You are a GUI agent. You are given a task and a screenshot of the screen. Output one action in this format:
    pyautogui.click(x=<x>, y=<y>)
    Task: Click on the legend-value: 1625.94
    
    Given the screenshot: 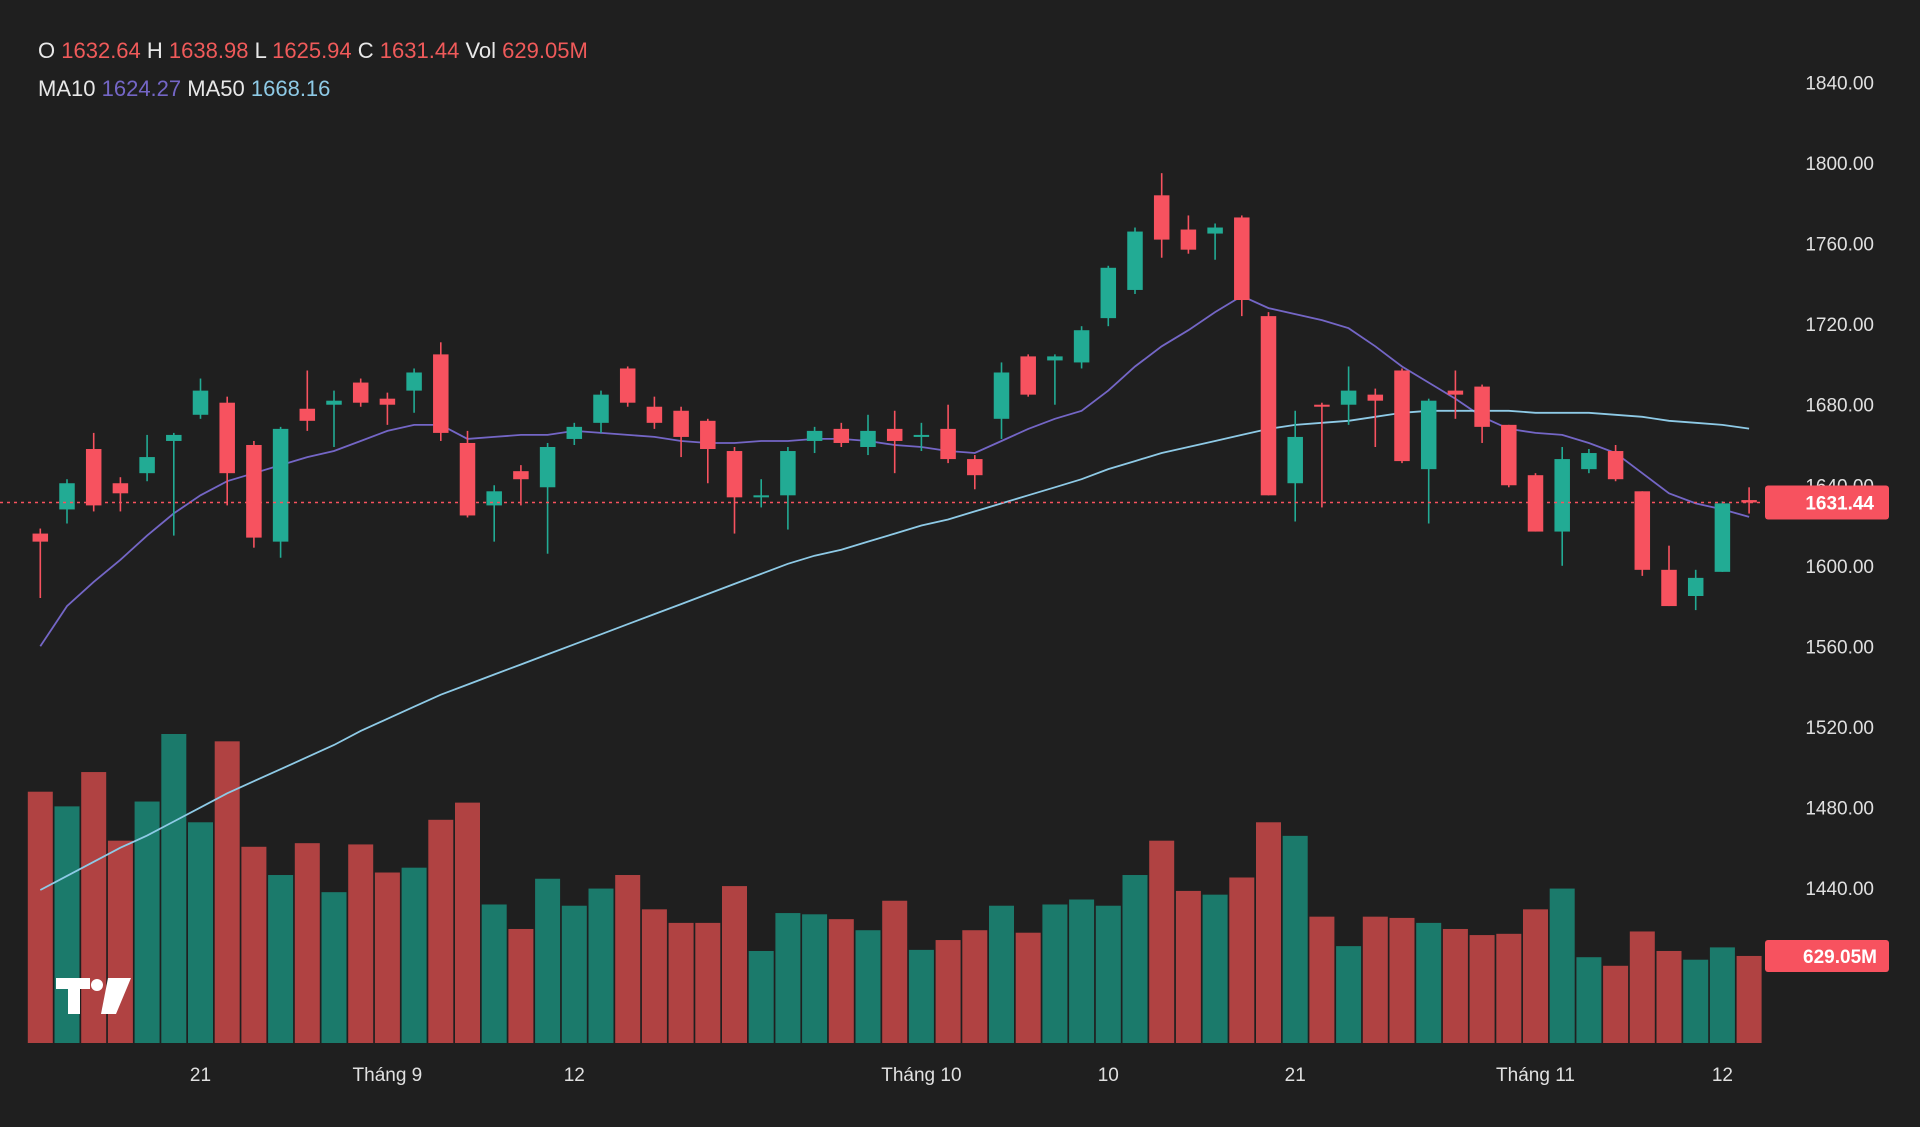 What is the action you would take?
    pyautogui.click(x=312, y=50)
    